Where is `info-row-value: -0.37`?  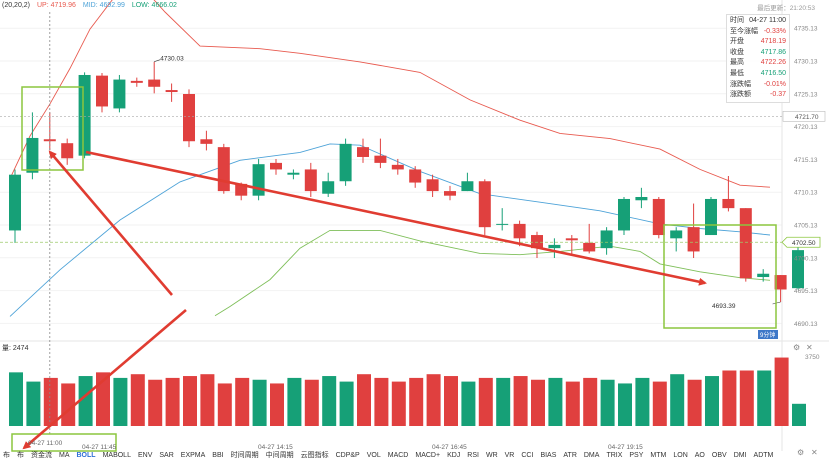
info-row-value: -0.37 is located at coordinates (778, 95).